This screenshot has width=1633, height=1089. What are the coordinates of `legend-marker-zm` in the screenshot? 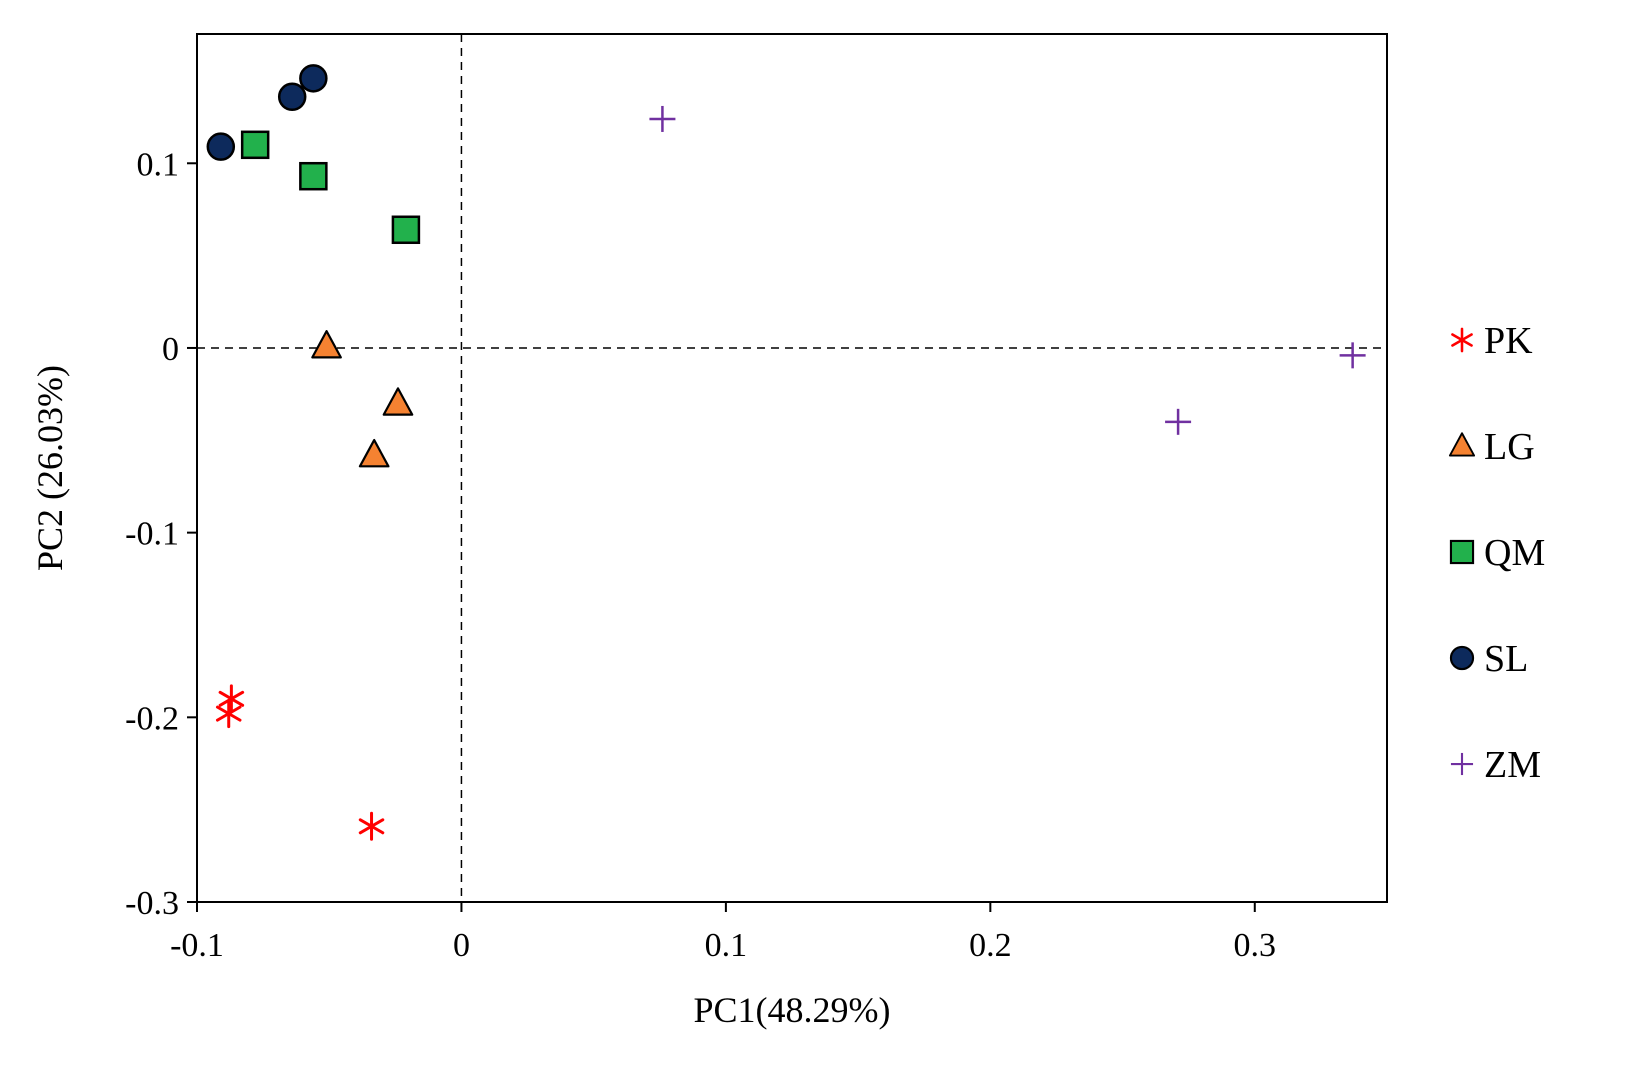 It's located at (1462, 764).